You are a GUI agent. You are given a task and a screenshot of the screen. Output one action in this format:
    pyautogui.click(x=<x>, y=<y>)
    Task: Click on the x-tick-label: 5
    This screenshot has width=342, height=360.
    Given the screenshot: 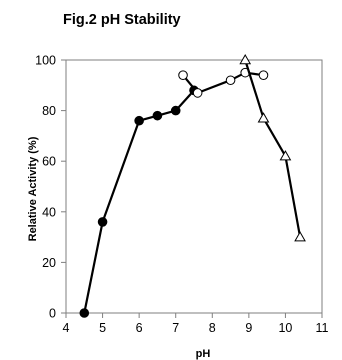 What is the action you would take?
    pyautogui.click(x=102, y=328)
    